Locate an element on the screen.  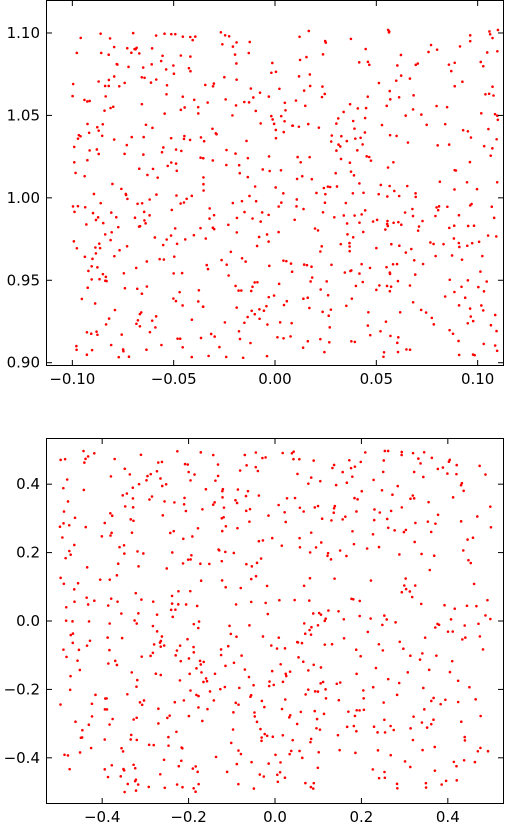
y-tick-label: −0.4 is located at coordinates (22, 758).